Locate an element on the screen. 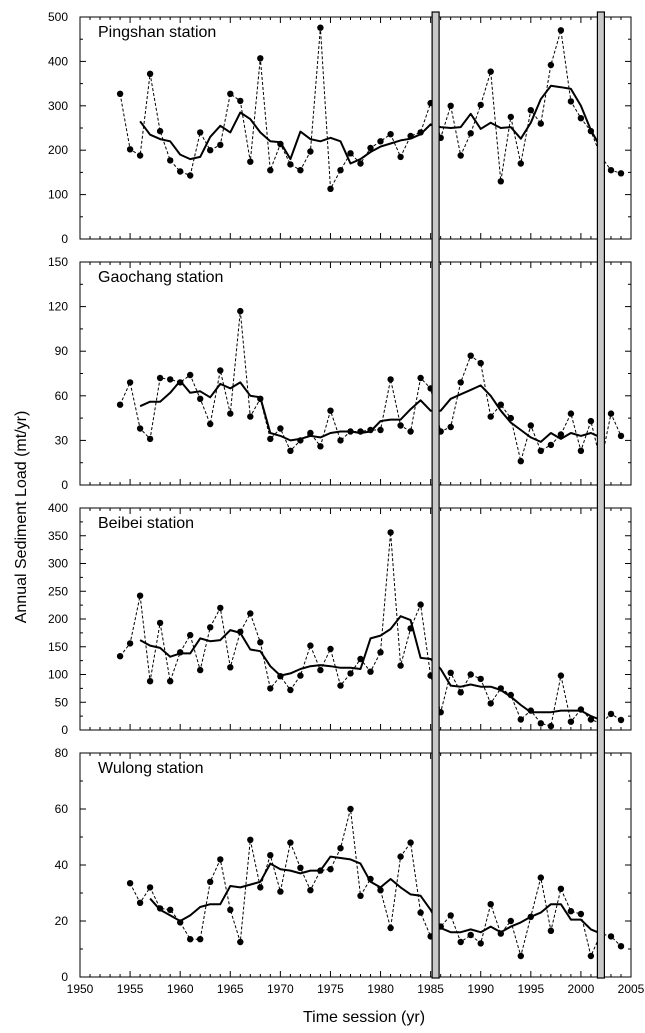  y-tick-label: 200 is located at coordinates (58, 150).